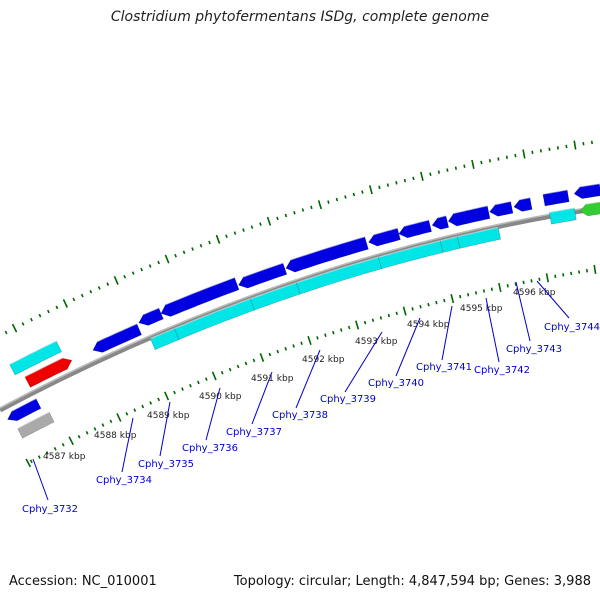  Describe the element at coordinates (534, 293) in the screenshot. I see `kbp-label: 4596 kbp` at that location.